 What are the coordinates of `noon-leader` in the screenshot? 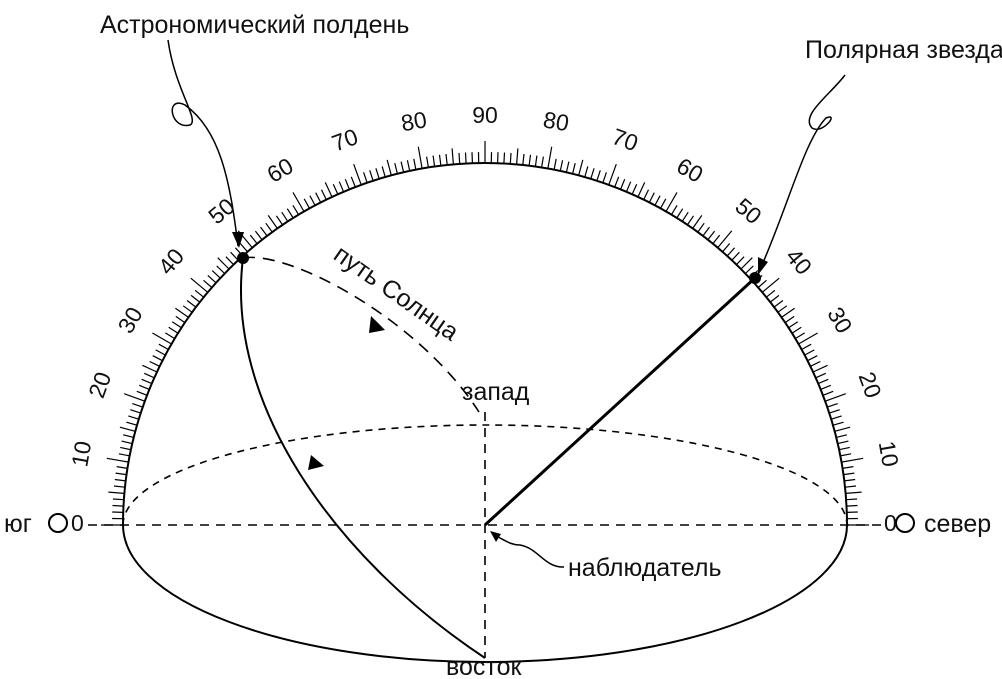 It's located at (203, 143).